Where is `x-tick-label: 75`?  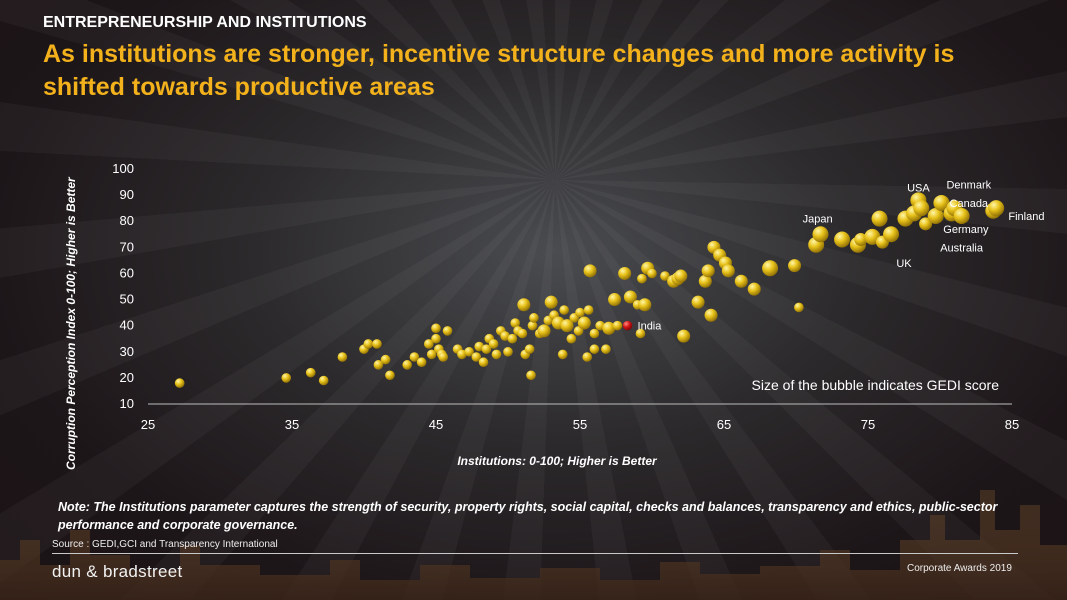
x-tick-label: 75 is located at coordinates (868, 424).